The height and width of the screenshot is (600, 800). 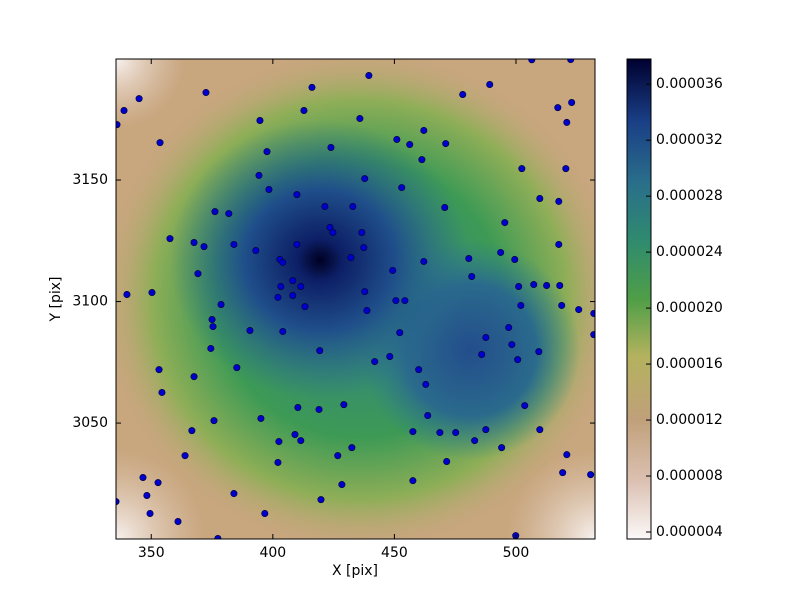 I want to click on colorbar-tick-label: 0.000004, so click(x=689, y=532).